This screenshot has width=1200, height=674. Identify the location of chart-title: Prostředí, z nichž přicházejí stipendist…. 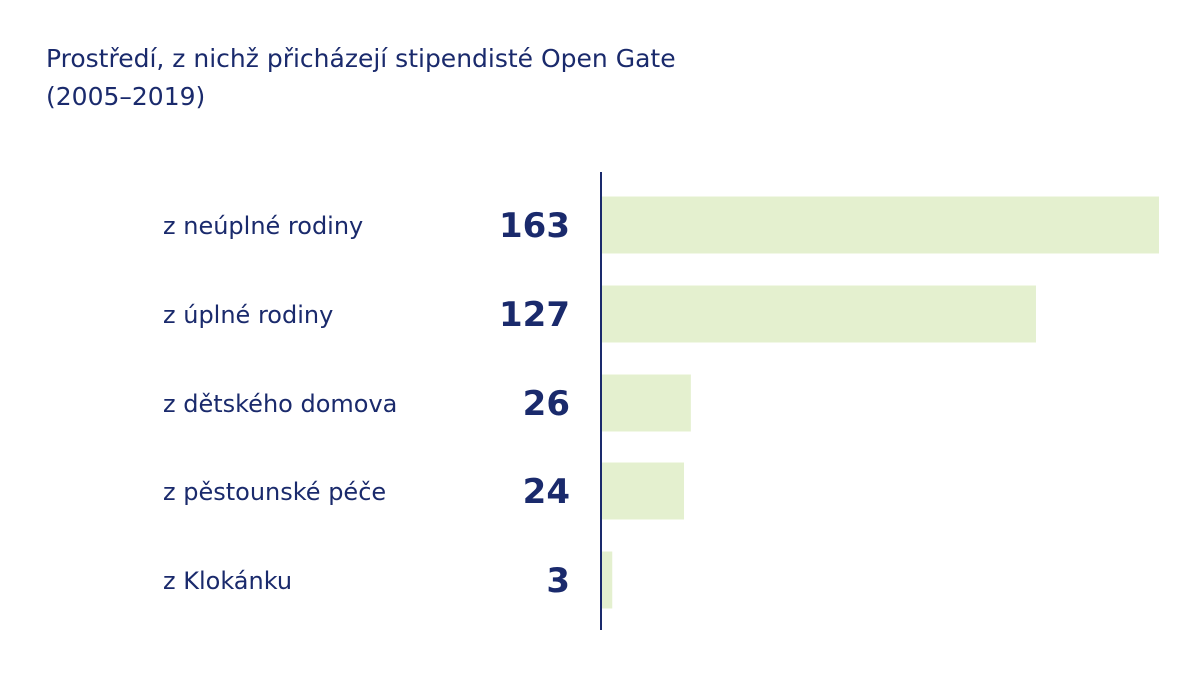
(361, 77).